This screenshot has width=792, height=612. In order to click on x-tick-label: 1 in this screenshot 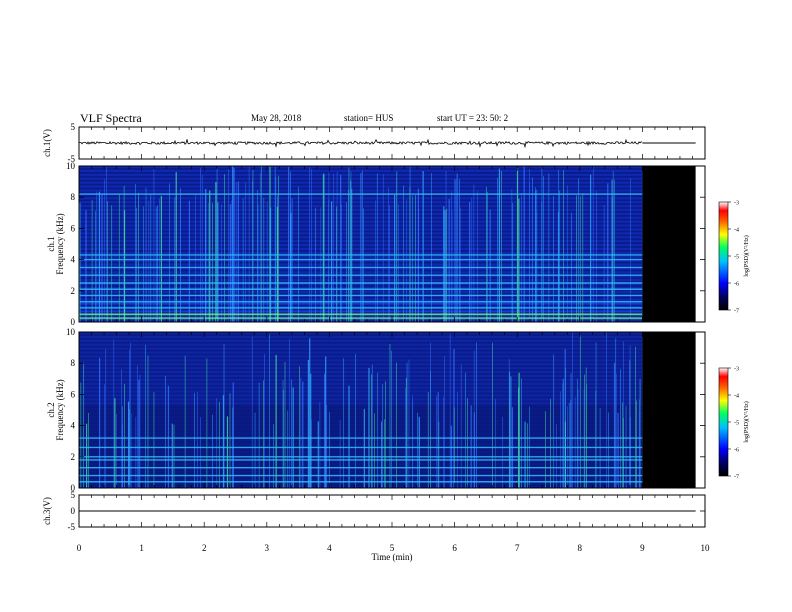, I will do `click(141, 548)`.